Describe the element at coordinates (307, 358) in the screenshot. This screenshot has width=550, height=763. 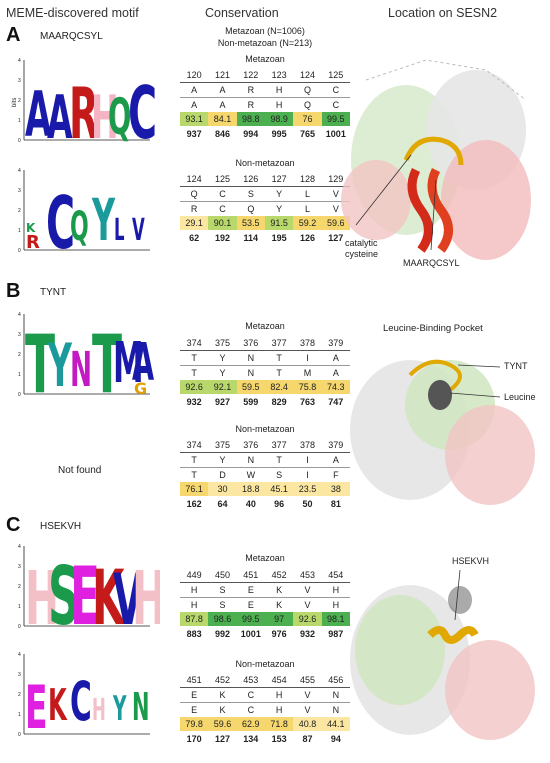
I see `cell-ref: I` at that location.